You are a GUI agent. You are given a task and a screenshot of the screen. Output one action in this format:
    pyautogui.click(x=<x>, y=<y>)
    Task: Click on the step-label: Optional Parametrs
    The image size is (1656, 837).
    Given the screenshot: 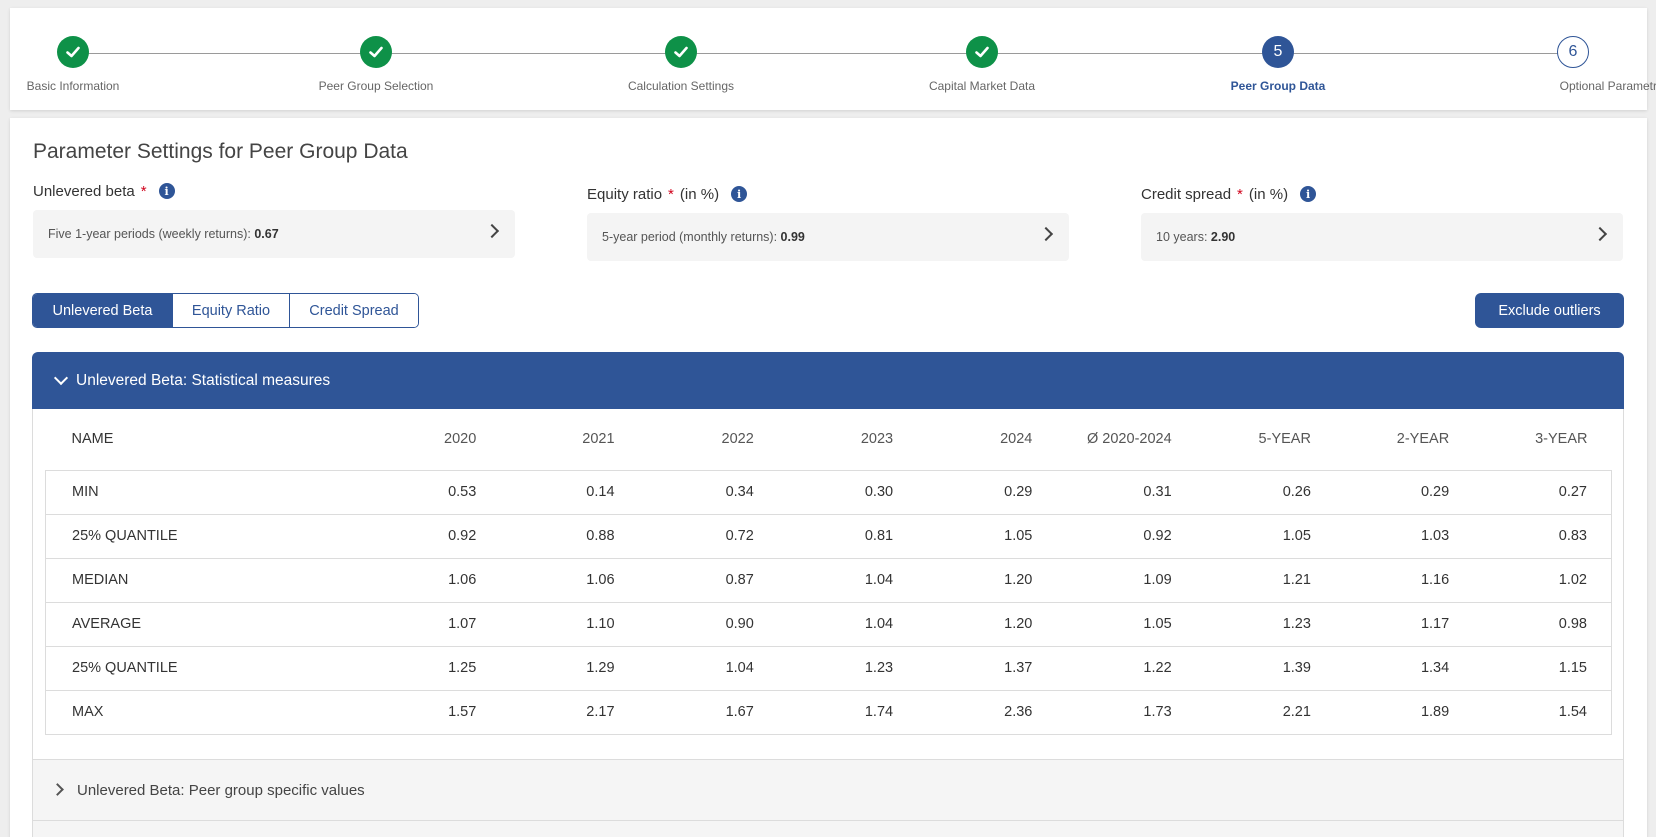 What is the action you would take?
    pyautogui.click(x=1607, y=86)
    